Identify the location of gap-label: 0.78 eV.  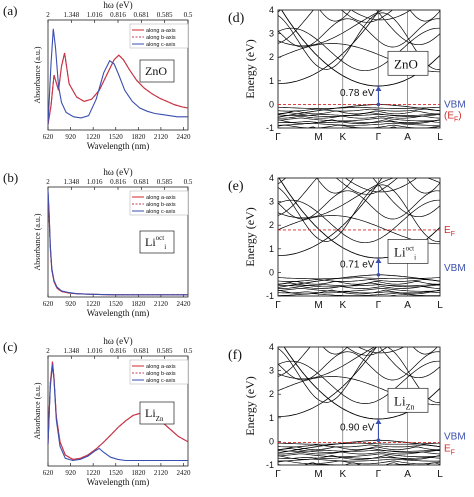
(357, 93).